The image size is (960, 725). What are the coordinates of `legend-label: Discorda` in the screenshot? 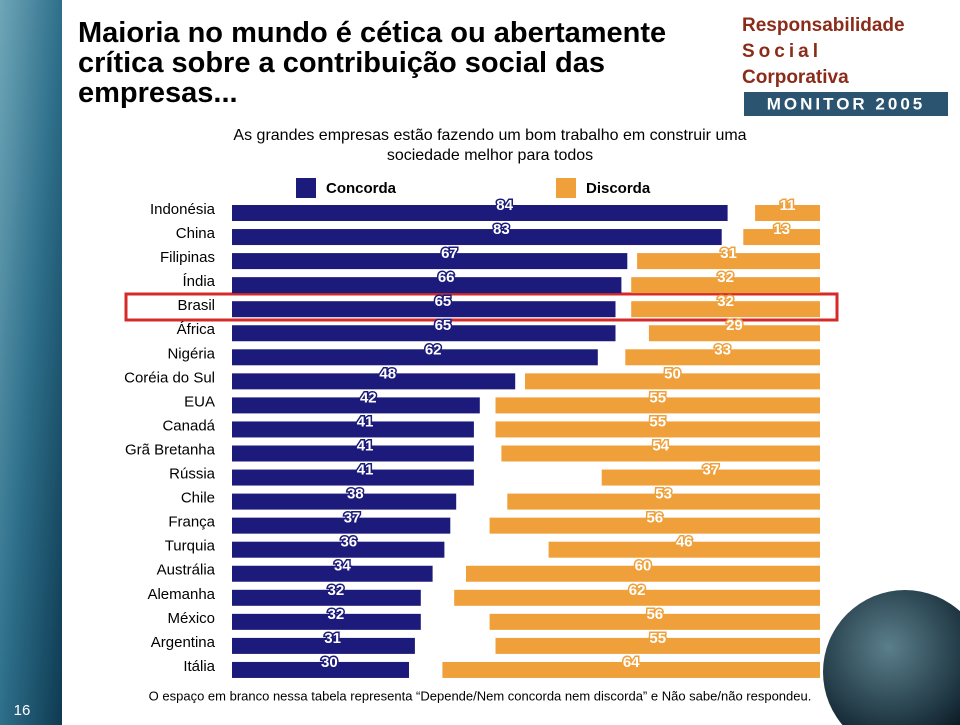 It's located at (618, 188).